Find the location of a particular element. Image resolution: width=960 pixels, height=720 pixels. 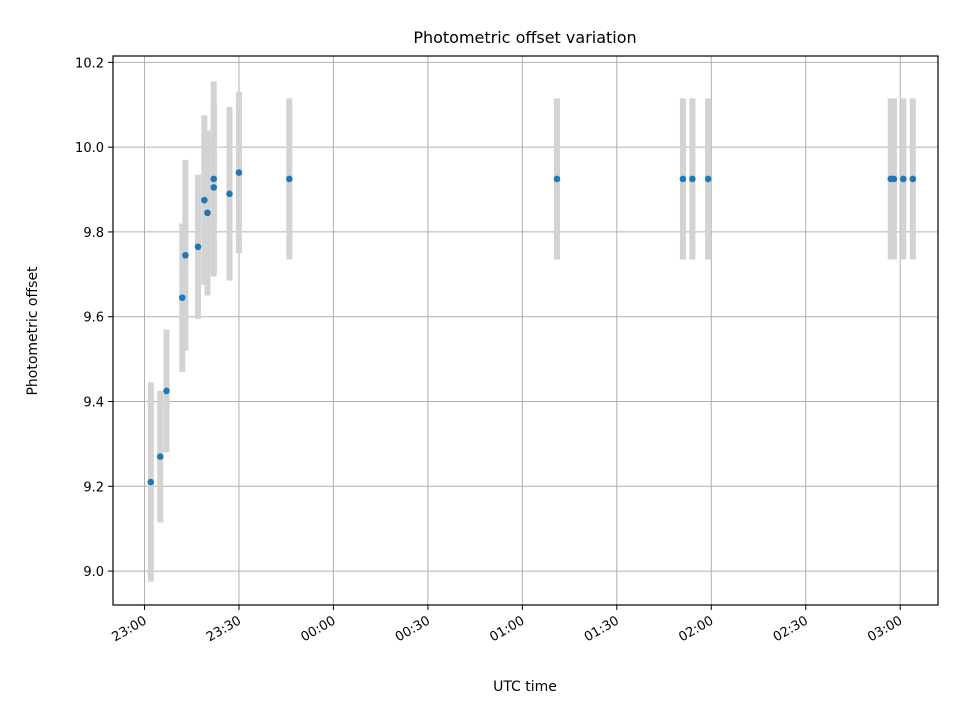

x-tick-label: 01:00 is located at coordinates (507, 629).